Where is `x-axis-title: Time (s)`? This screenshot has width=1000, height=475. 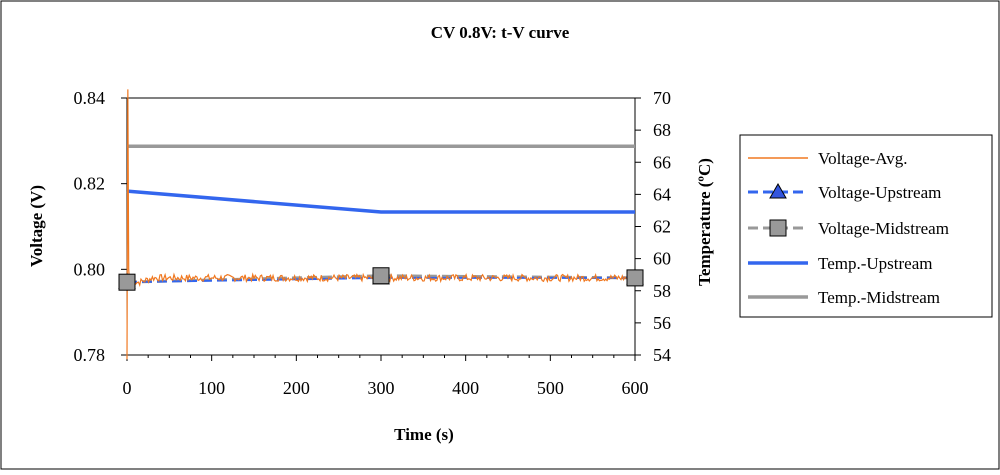 x-axis-title: Time (s) is located at coordinates (424, 434).